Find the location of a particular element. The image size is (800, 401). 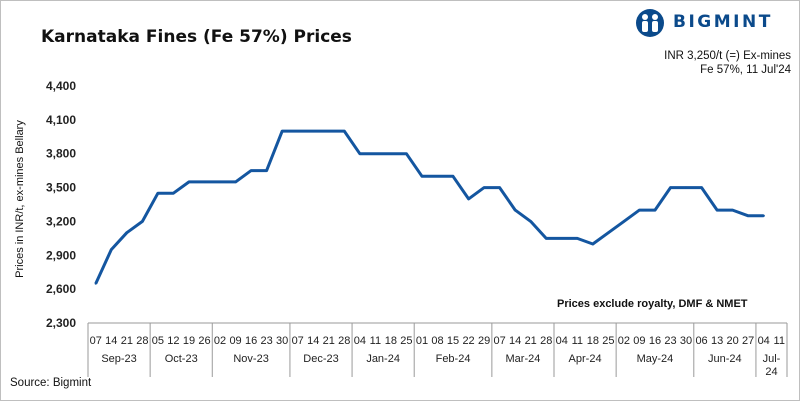

month-label: Nov-23 is located at coordinates (250, 359).